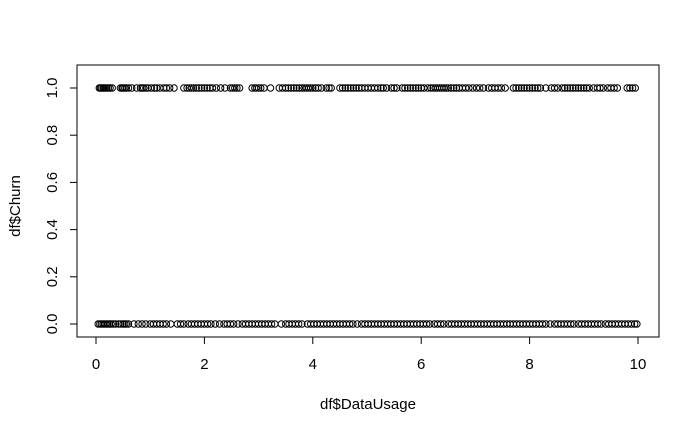 The height and width of the screenshot is (432, 700). What do you see at coordinates (638, 364) in the screenshot?
I see `x-tick-label: 10` at bounding box center [638, 364].